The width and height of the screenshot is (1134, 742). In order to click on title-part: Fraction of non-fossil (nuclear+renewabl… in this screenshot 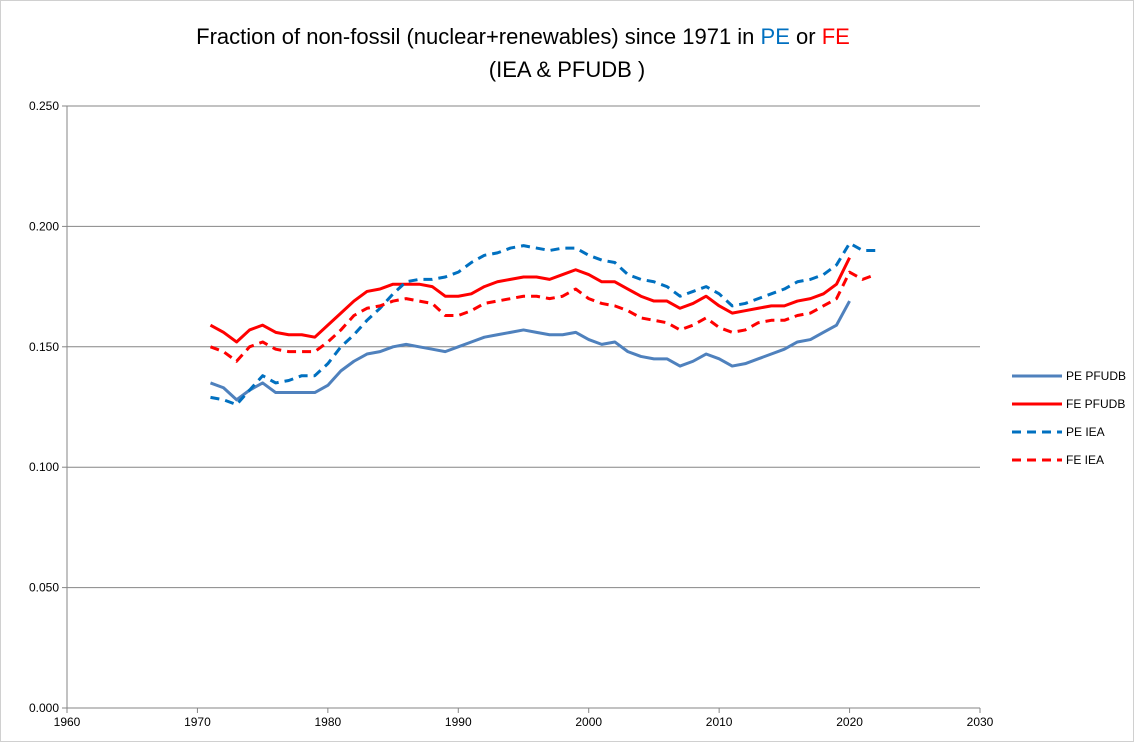, I will do `click(478, 36)`.